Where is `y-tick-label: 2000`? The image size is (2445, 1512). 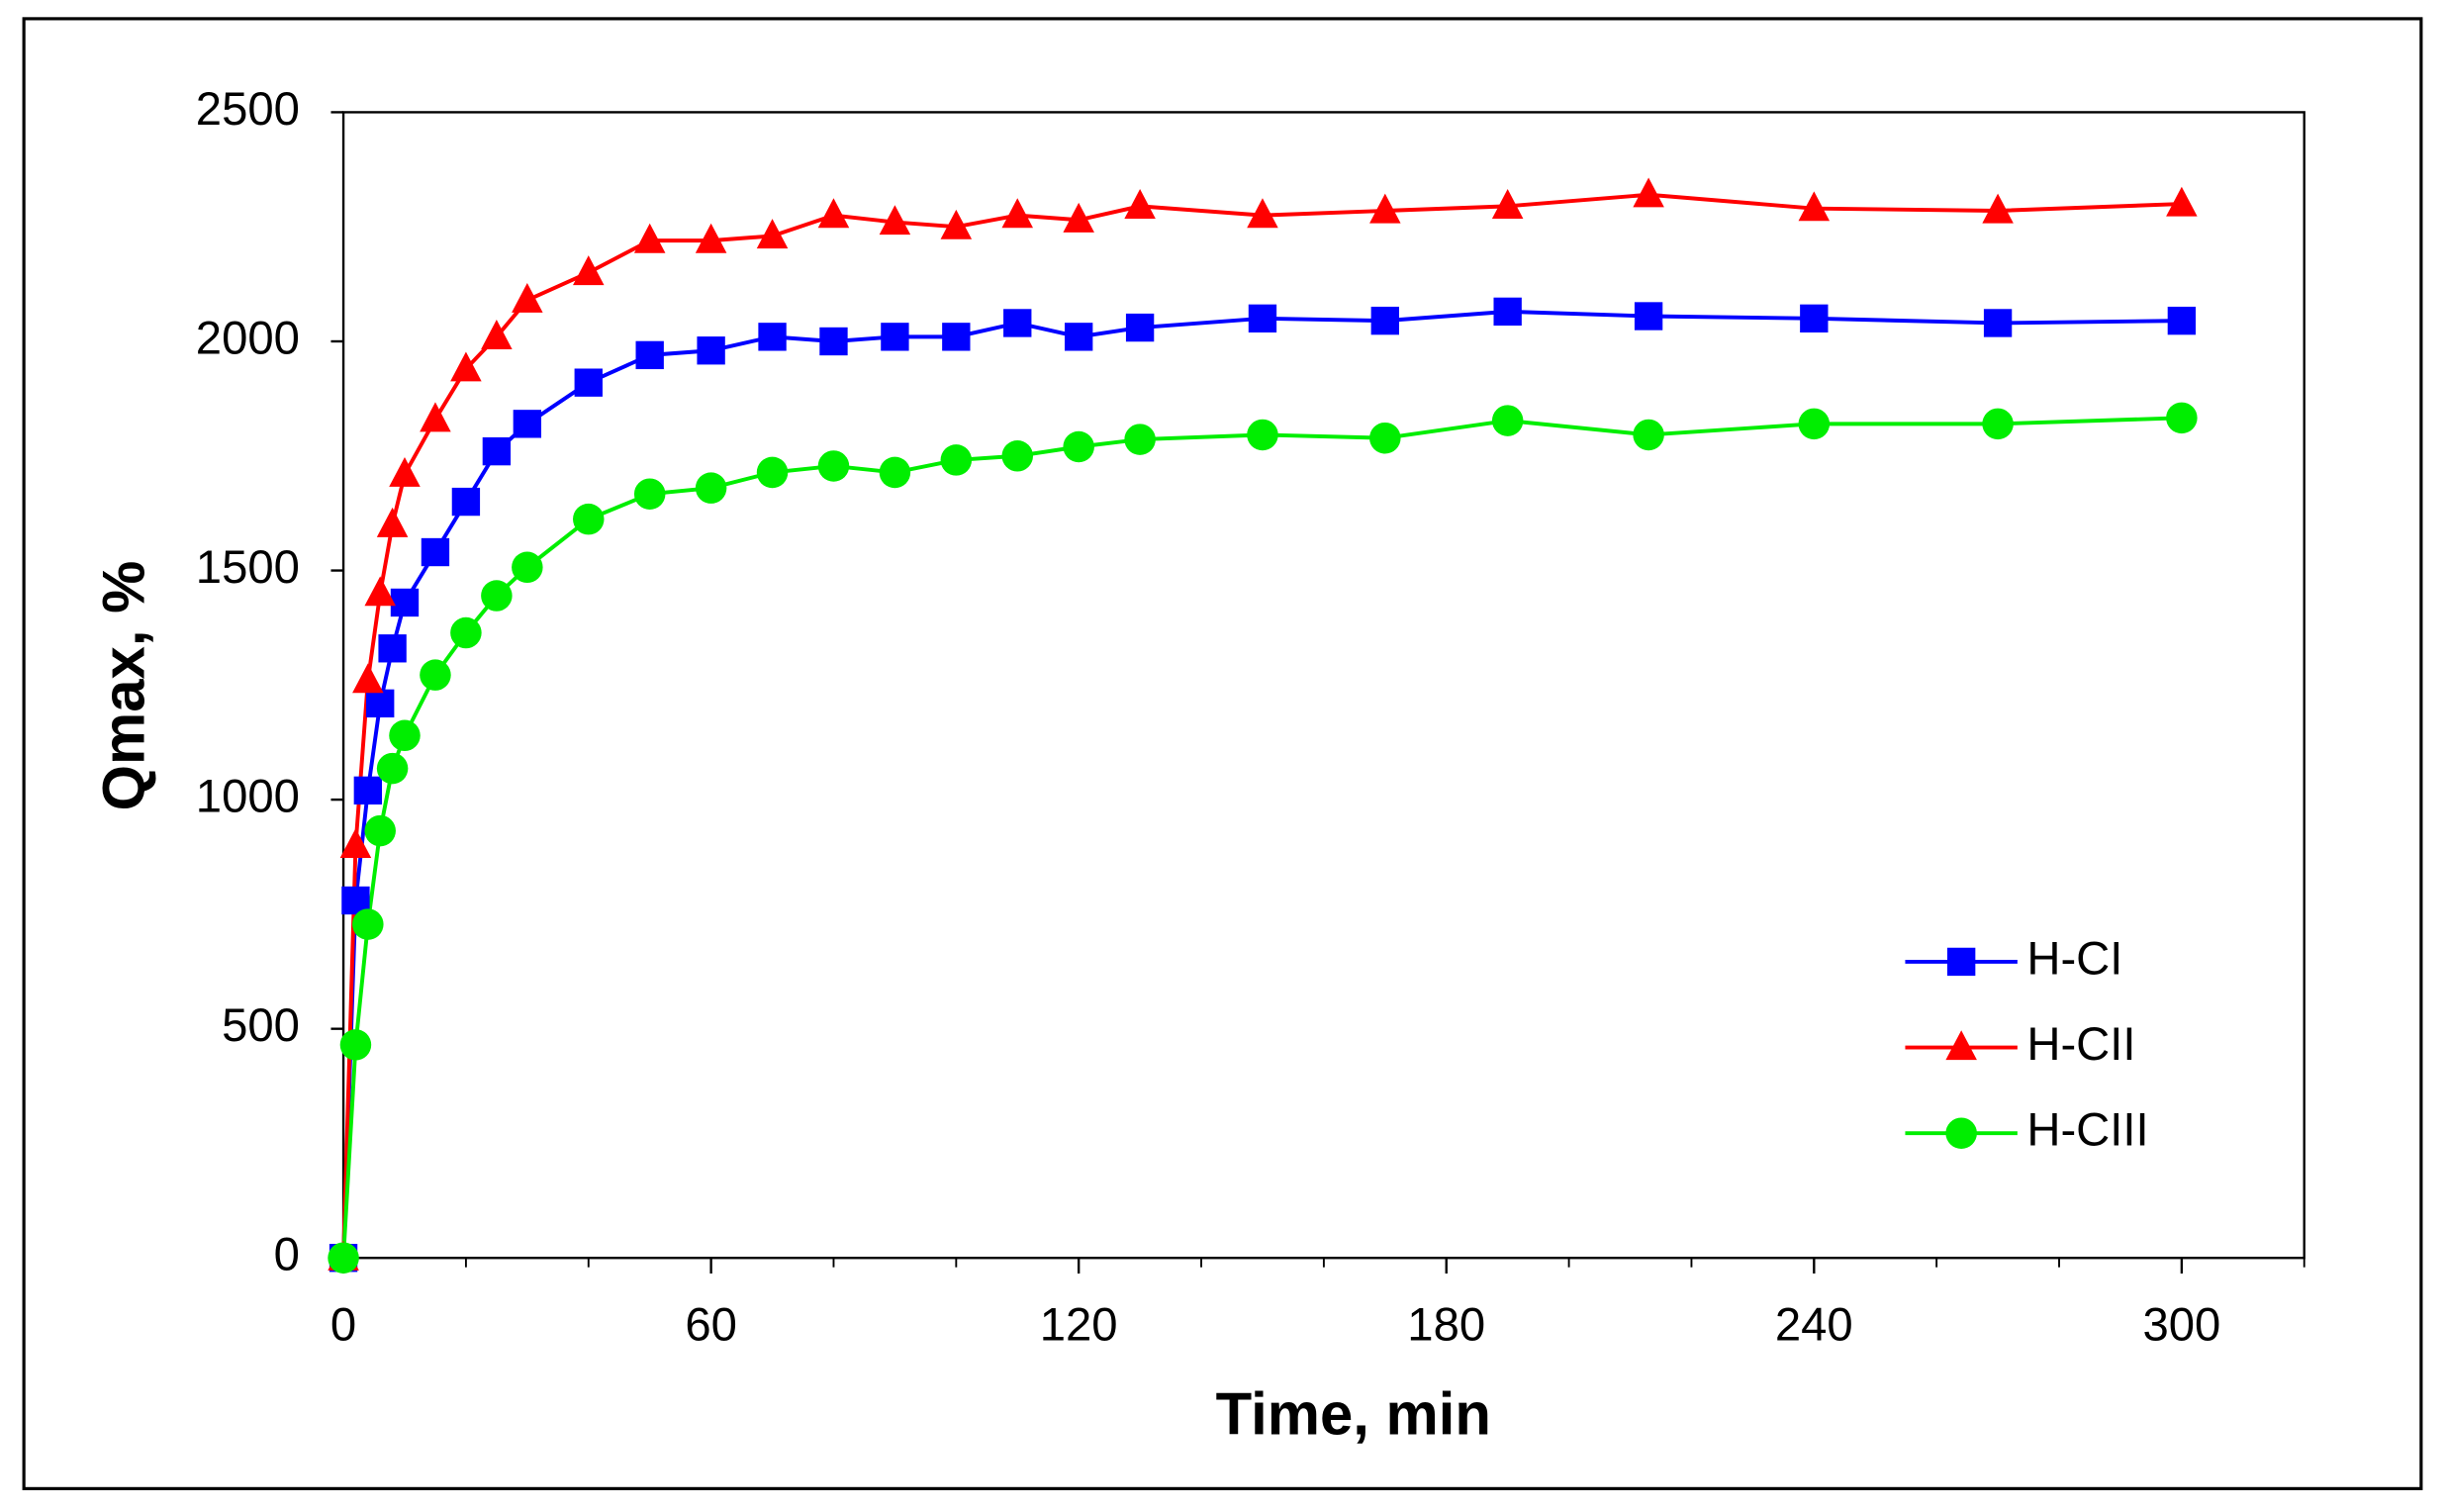 y-tick-label: 2000 is located at coordinates (248, 338).